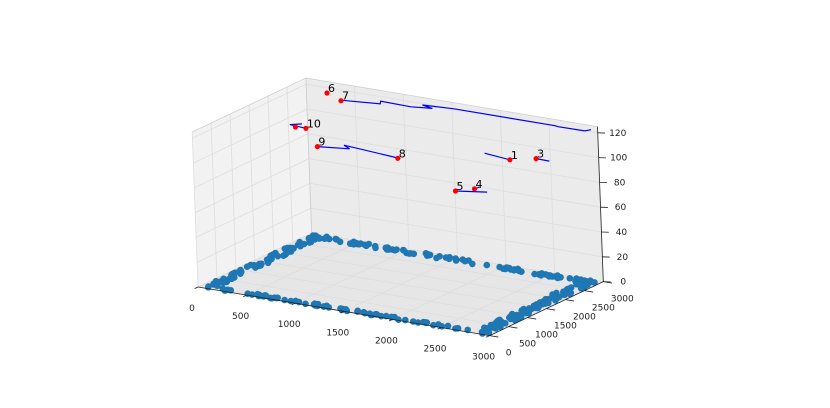 Image resolution: width=830 pixels, height=408 pixels. Describe the element at coordinates (603, 309) in the screenshot. I see `y-tick-label: 2500` at that location.